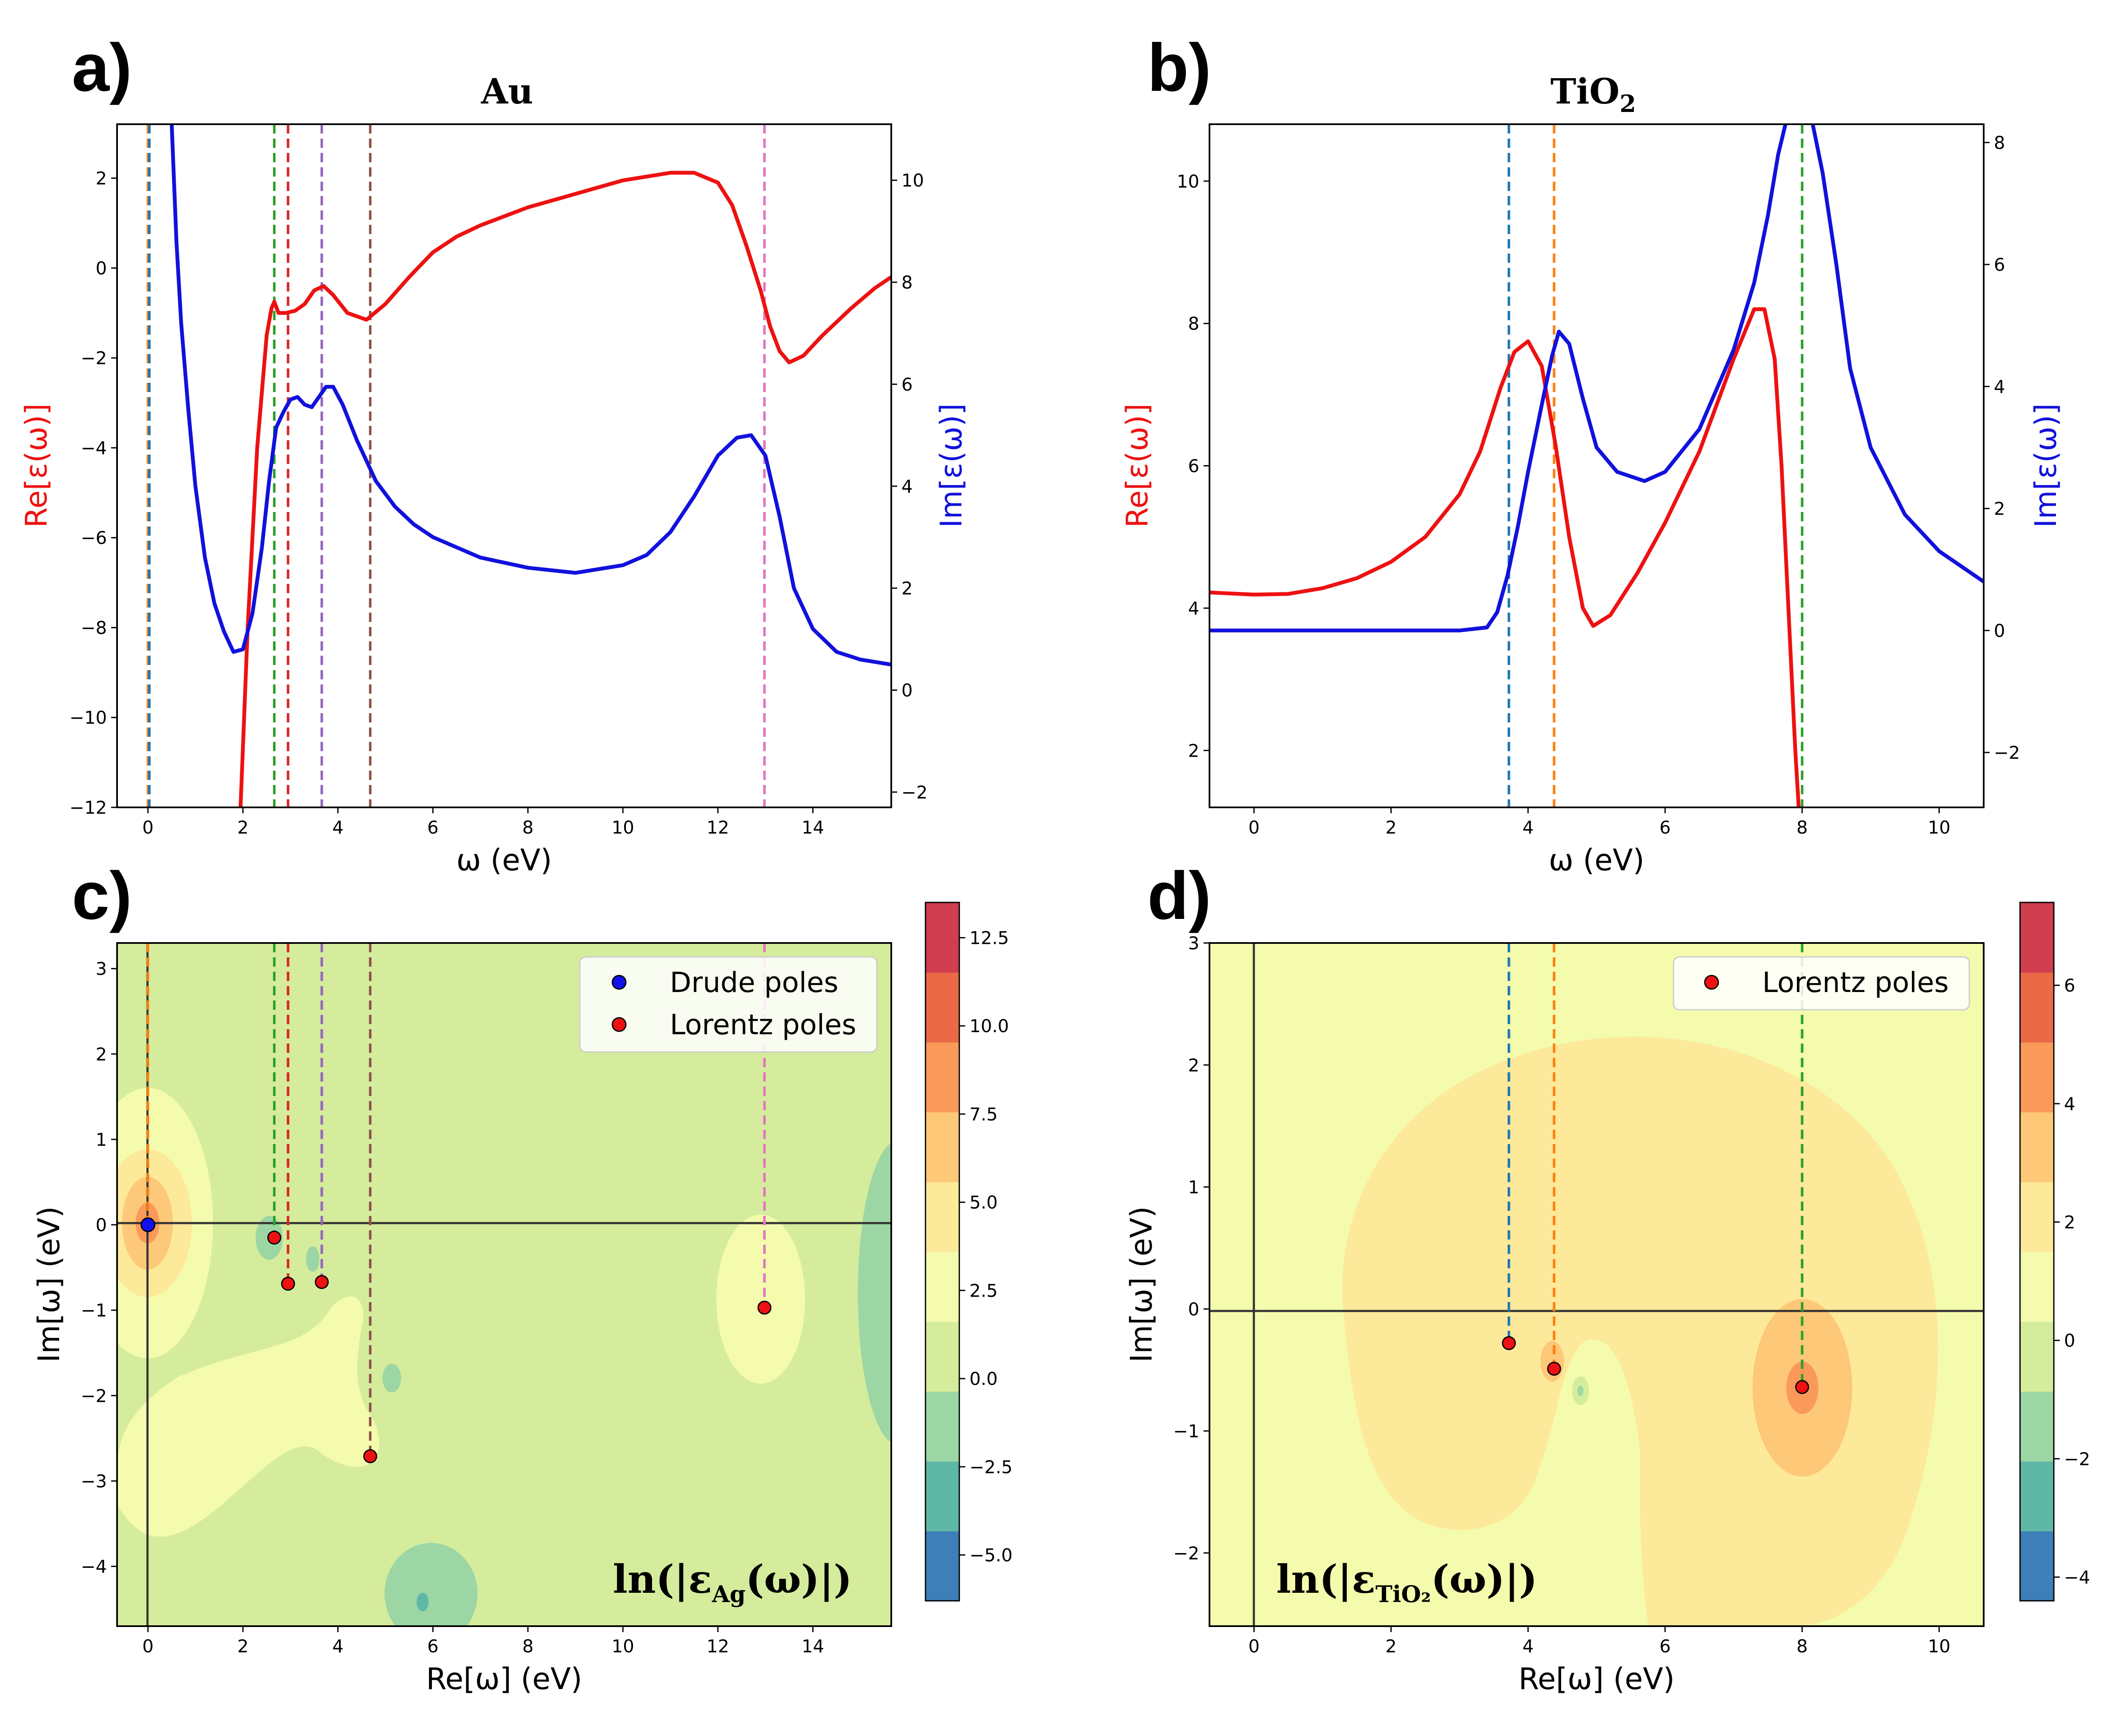 The image size is (2113, 1736). Describe the element at coordinates (528, 827) in the screenshot. I see `a-xtick-label: 8` at that location.